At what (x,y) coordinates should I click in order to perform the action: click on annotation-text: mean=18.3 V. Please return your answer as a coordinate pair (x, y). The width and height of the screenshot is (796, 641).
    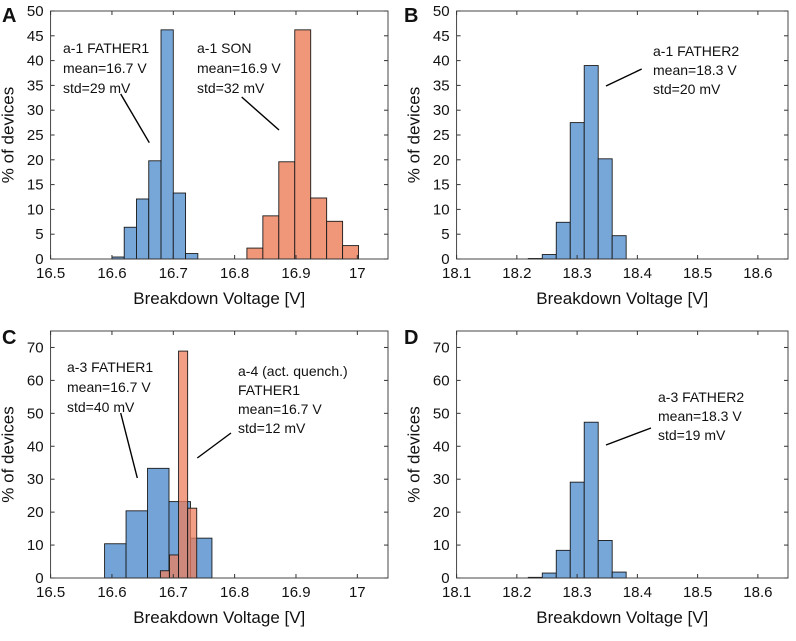
    Looking at the image, I should click on (700, 416).